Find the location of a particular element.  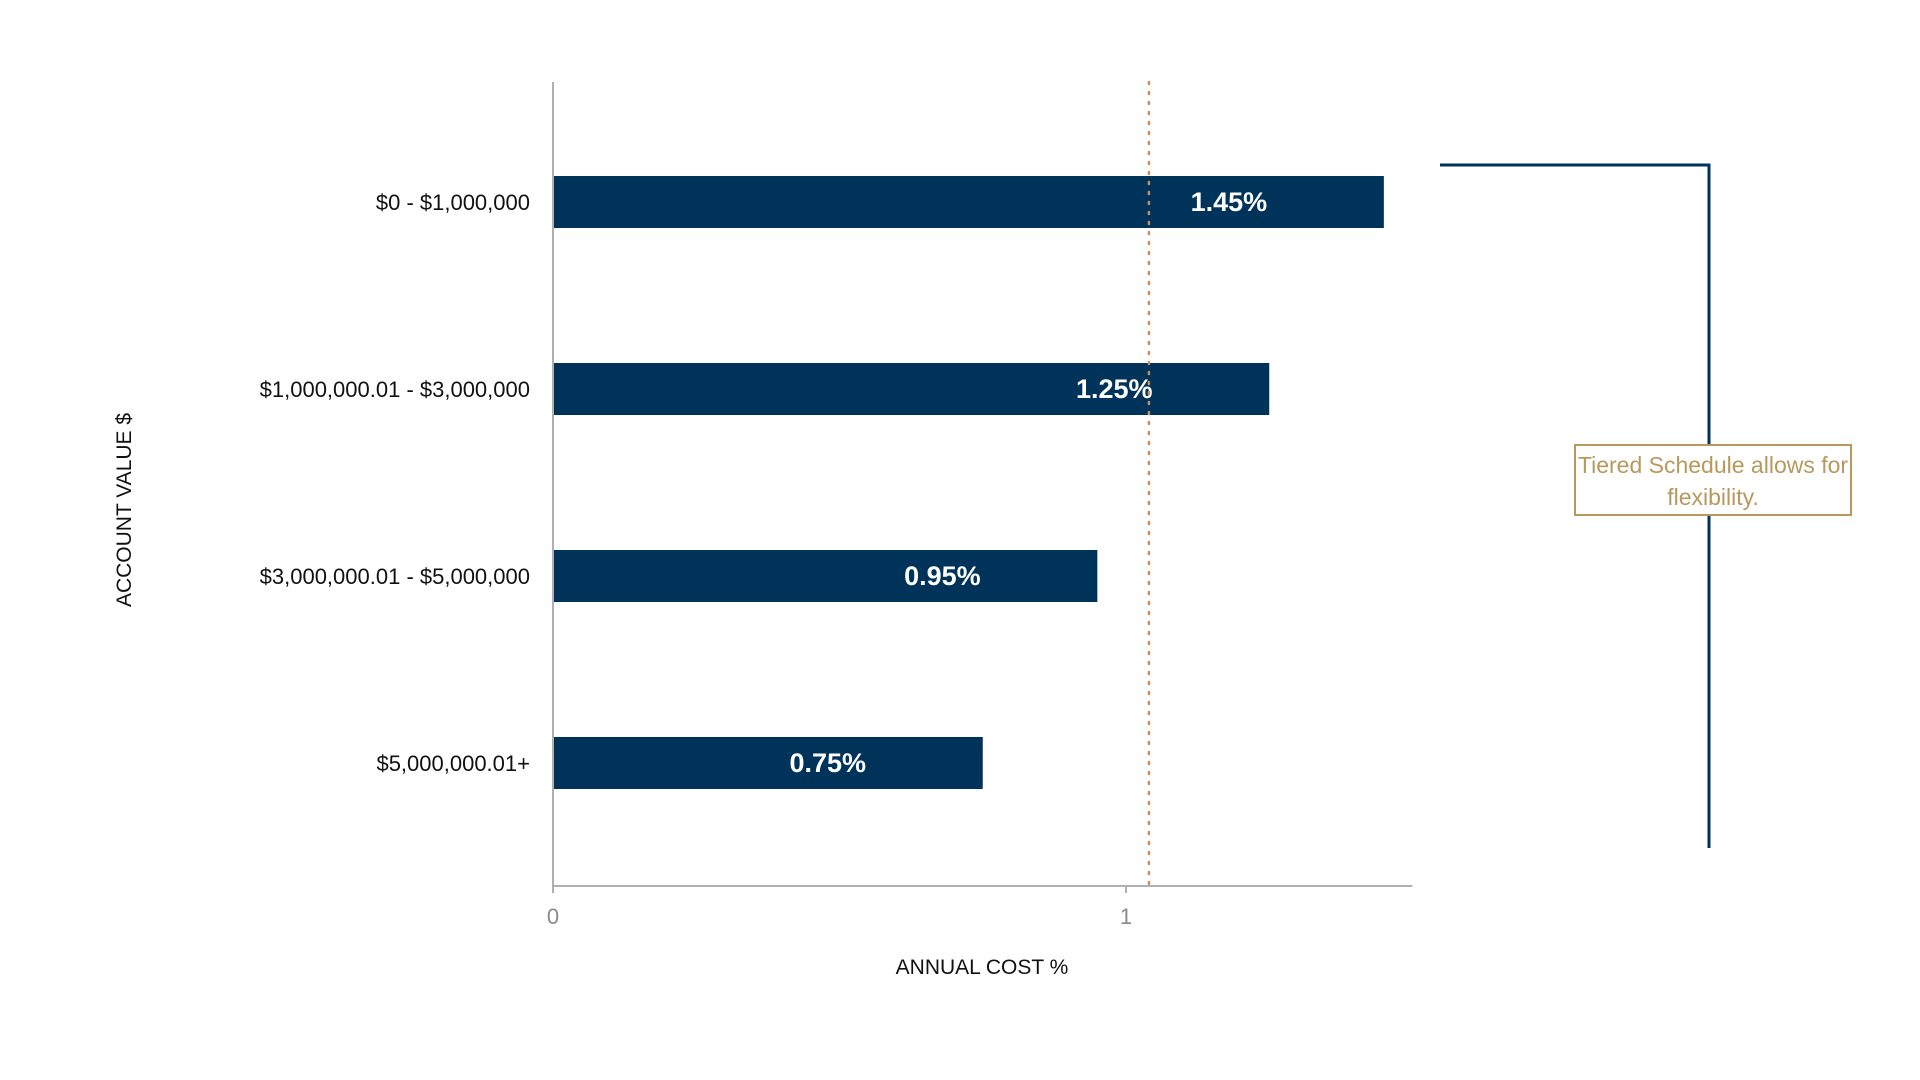

bar-value-label-2: 1.25% is located at coordinates (1114, 389).